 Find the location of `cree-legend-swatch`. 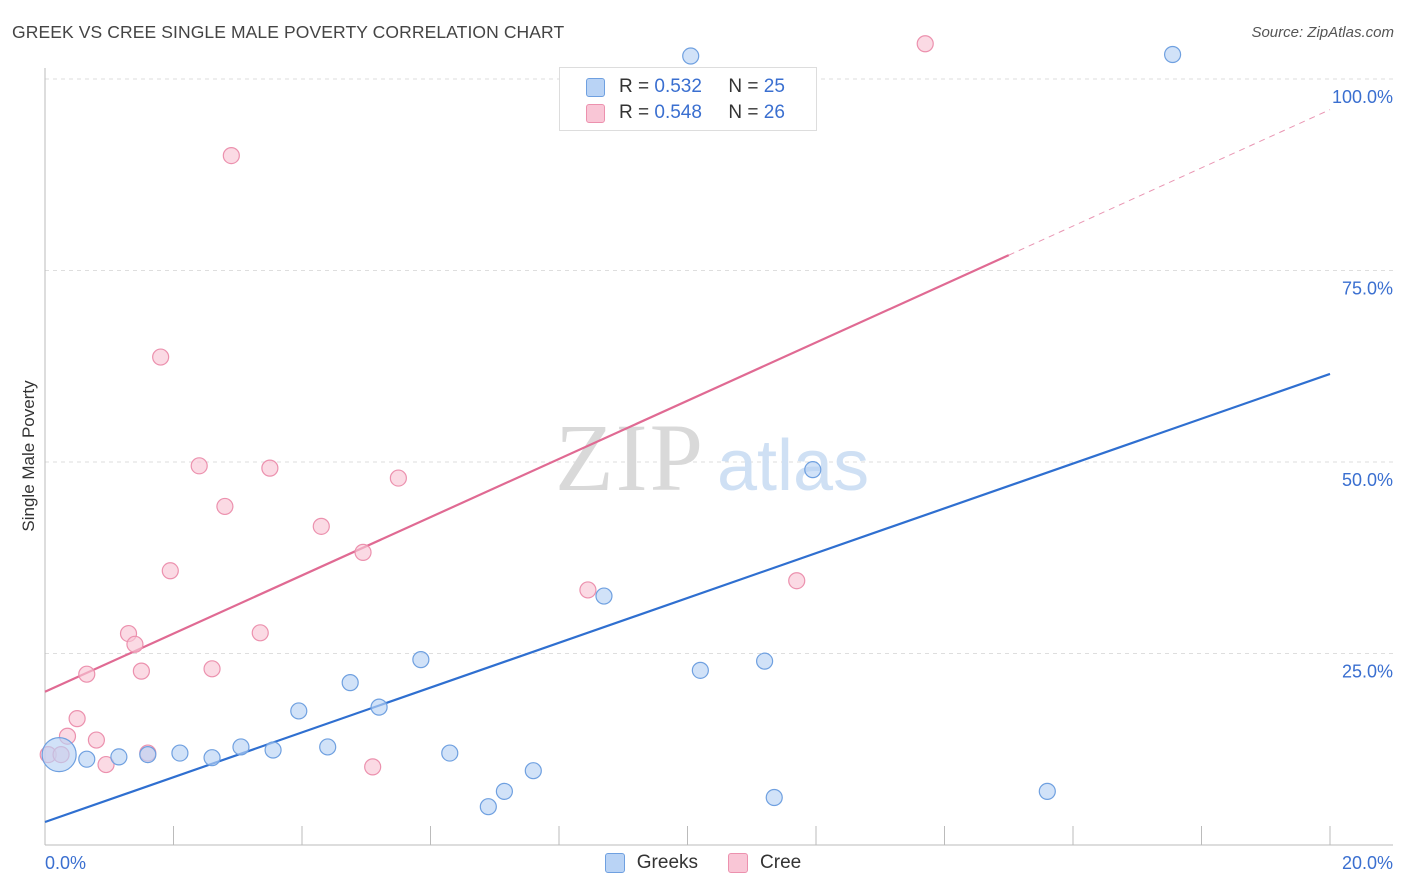

cree-legend-swatch is located at coordinates (738, 863).